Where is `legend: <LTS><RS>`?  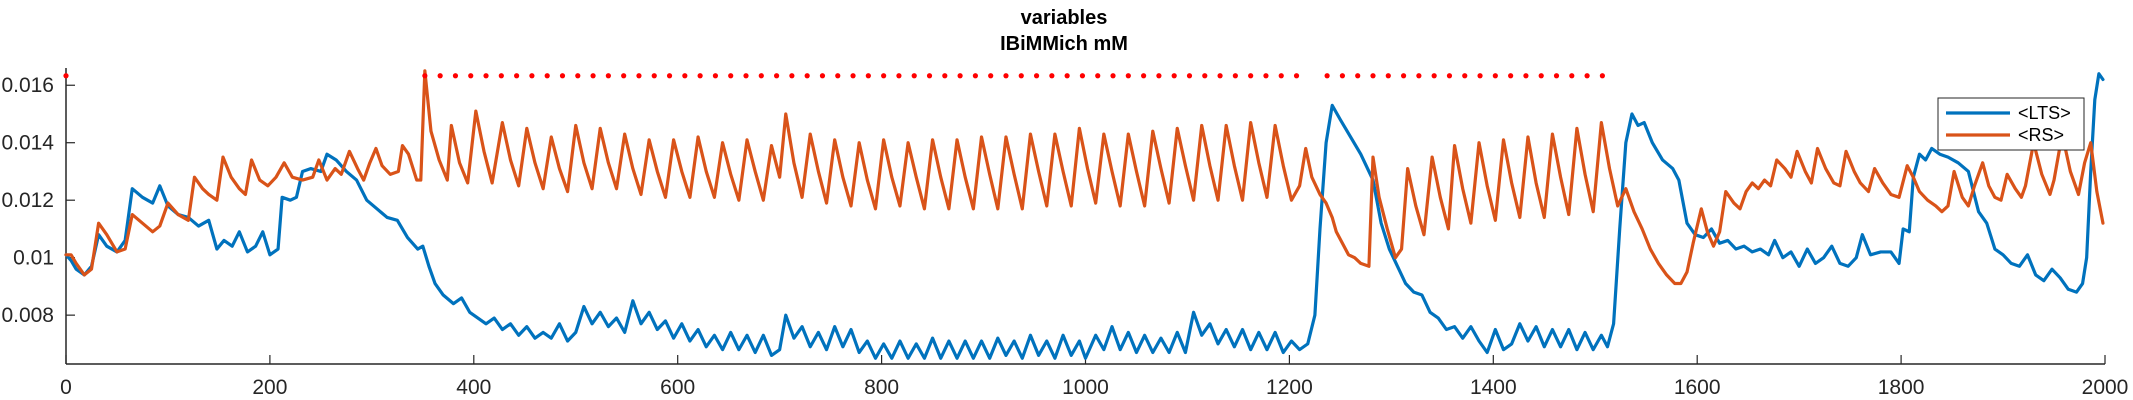 legend: <LTS><RS> is located at coordinates (2011, 124).